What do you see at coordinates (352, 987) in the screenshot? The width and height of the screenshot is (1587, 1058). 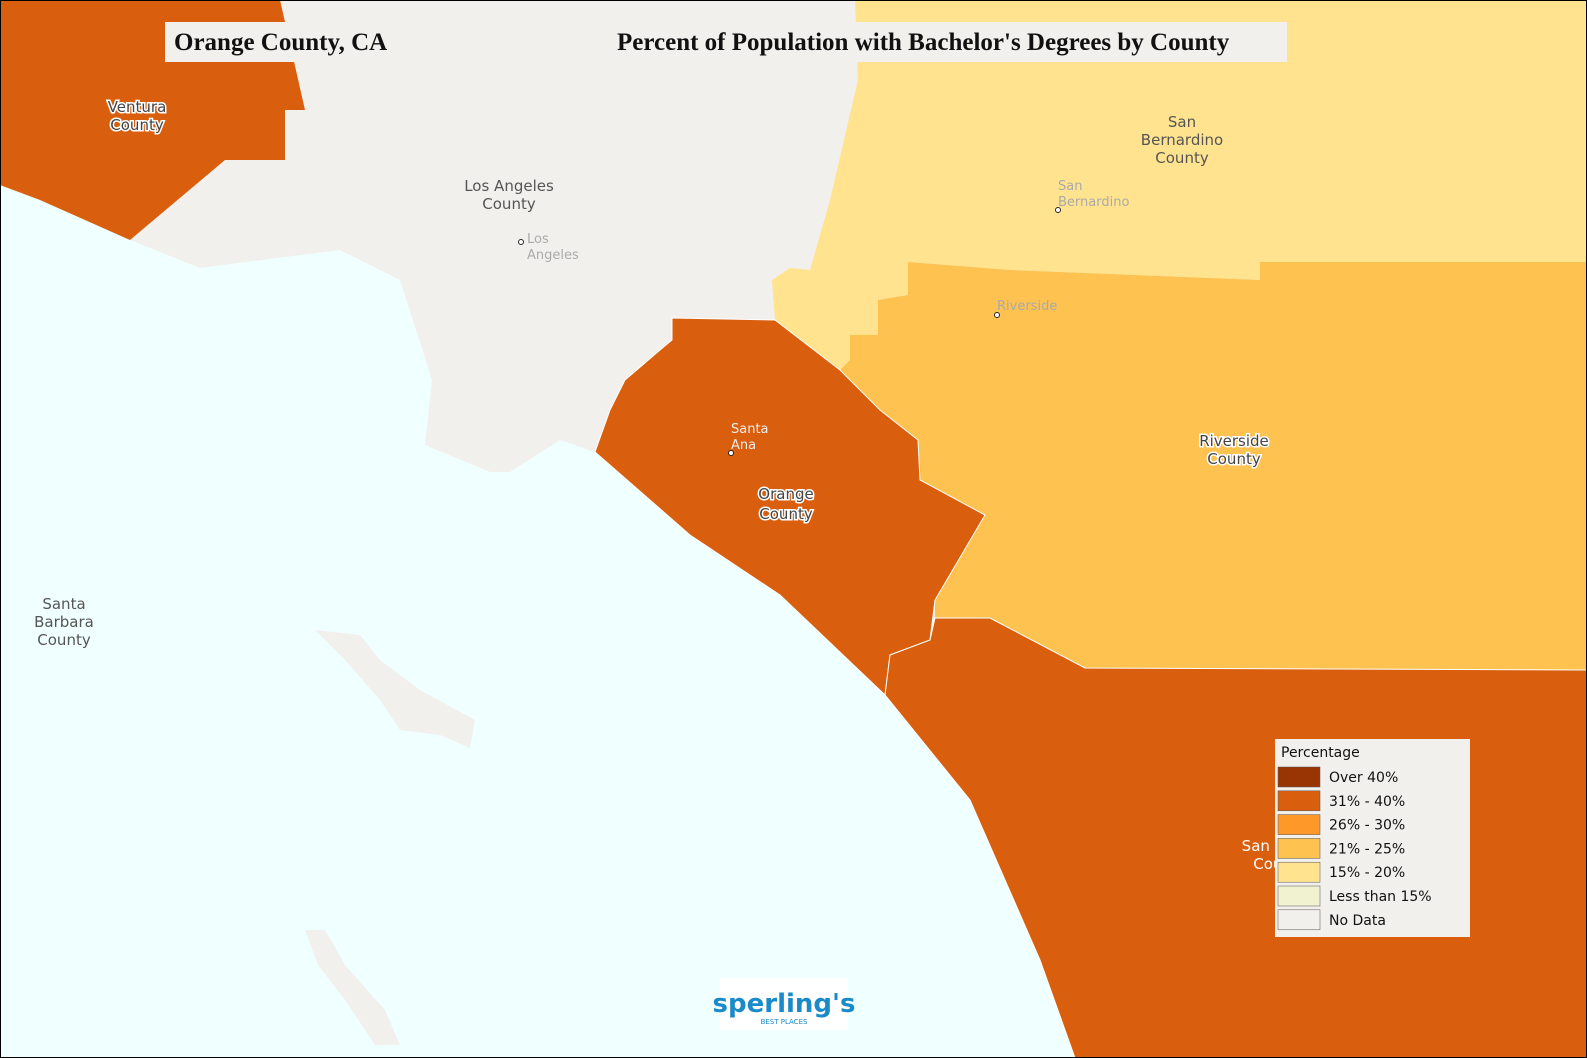 I see `san-clemente-island` at bounding box center [352, 987].